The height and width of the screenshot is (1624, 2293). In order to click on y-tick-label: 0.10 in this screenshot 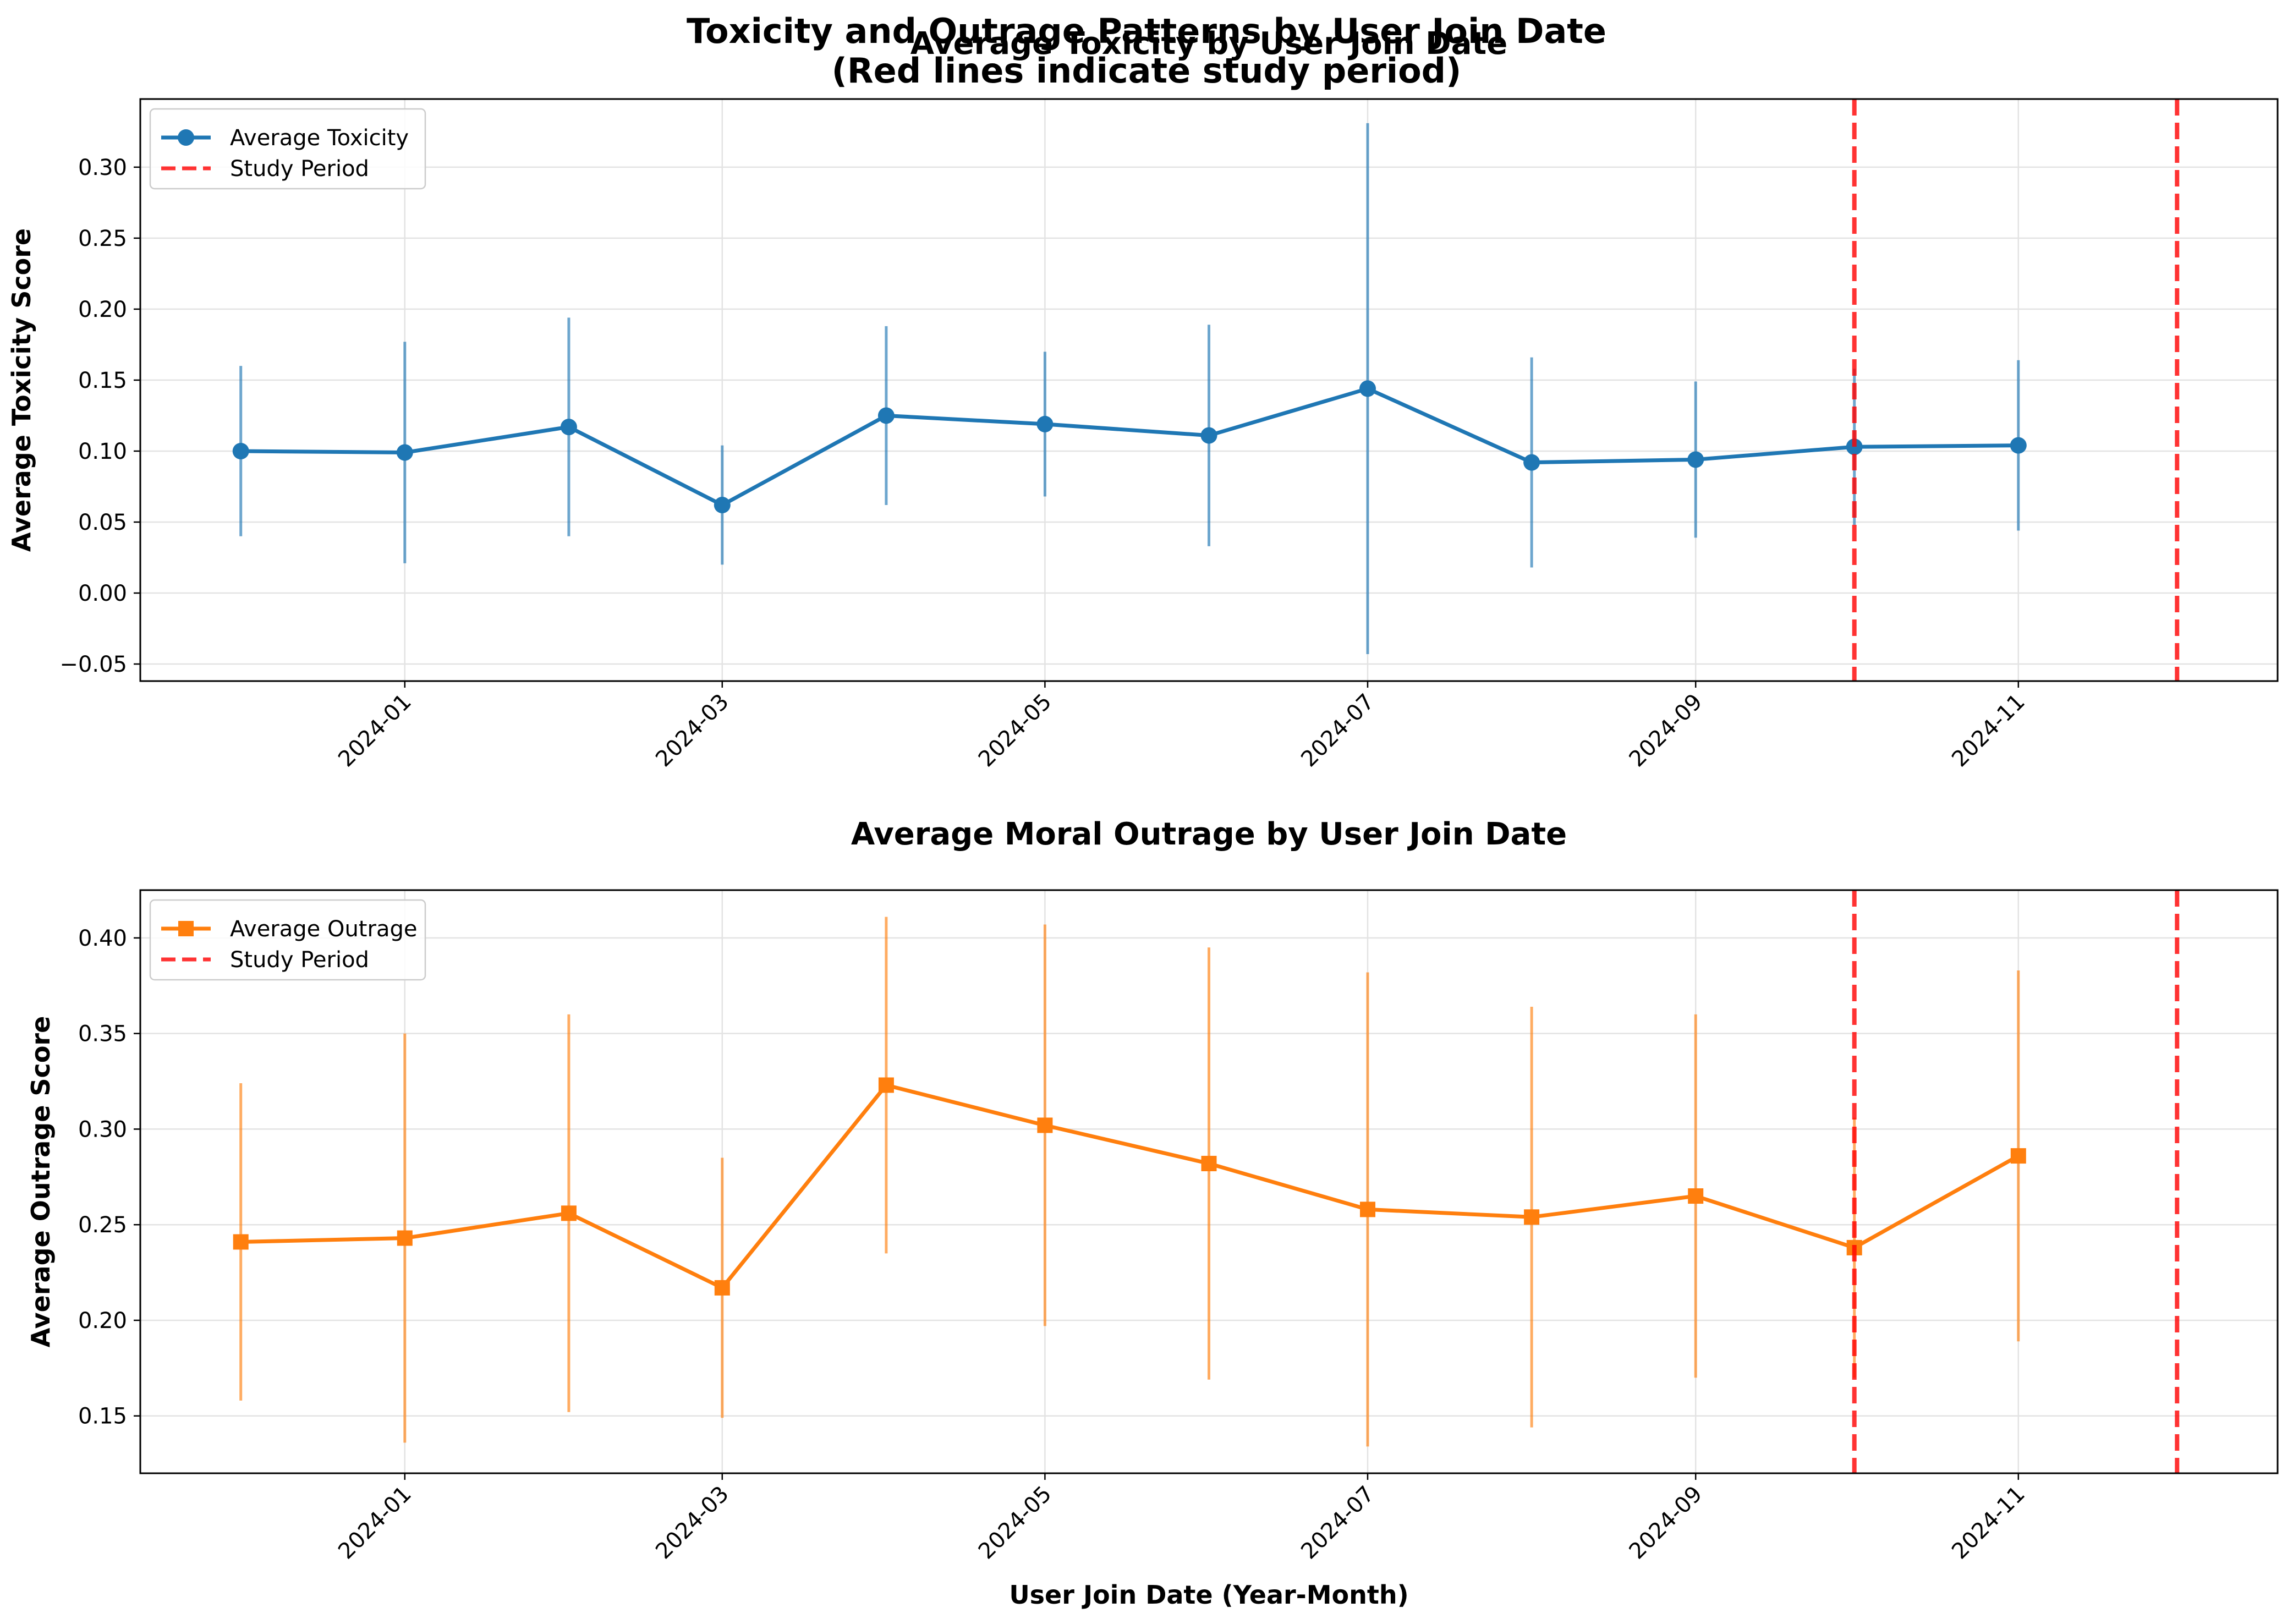, I will do `click(102, 451)`.